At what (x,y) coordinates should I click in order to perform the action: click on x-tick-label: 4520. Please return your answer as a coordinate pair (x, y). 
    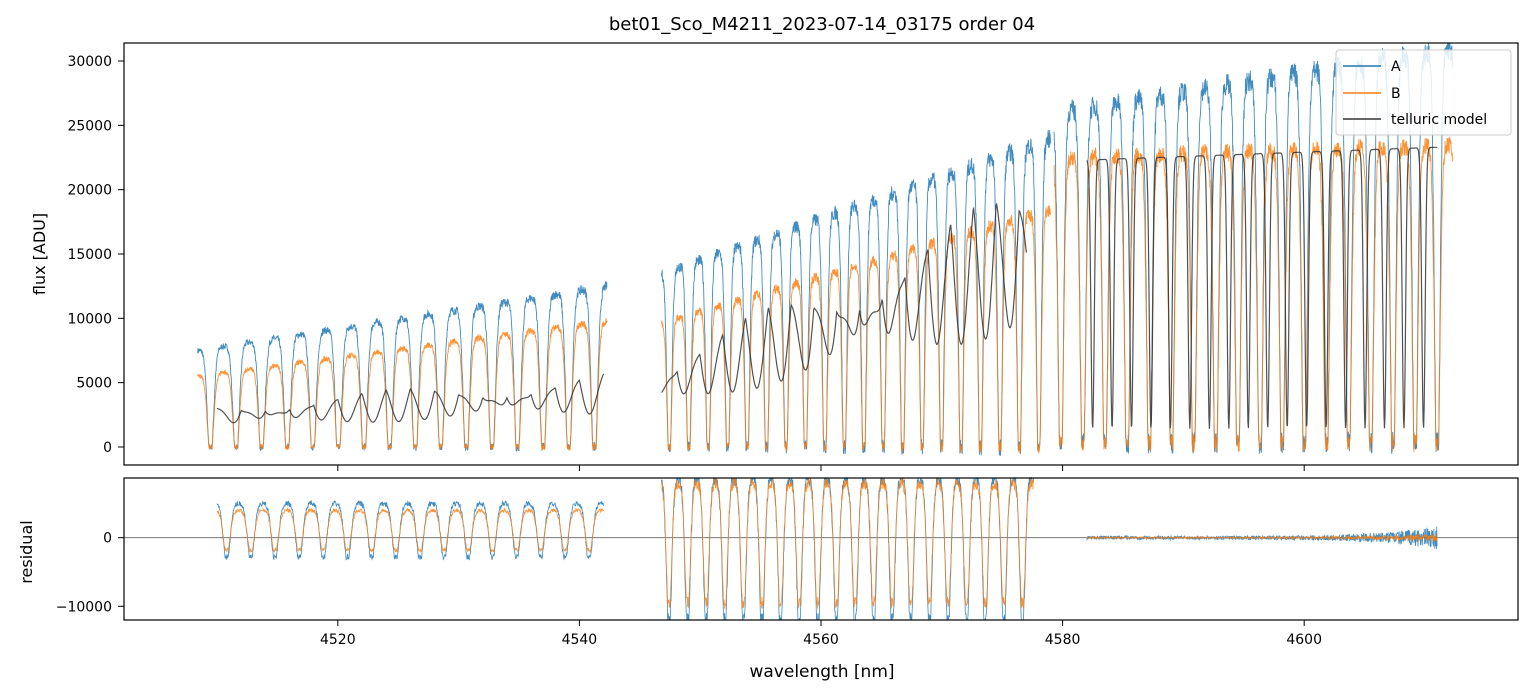
    Looking at the image, I should click on (338, 640).